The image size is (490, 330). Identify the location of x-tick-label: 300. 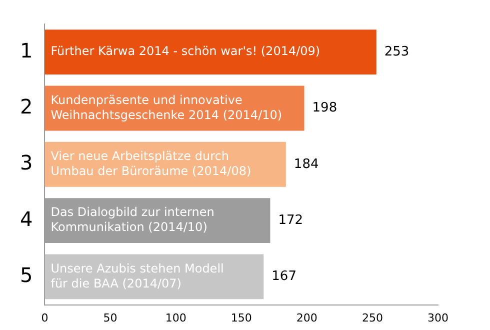
(438, 317).